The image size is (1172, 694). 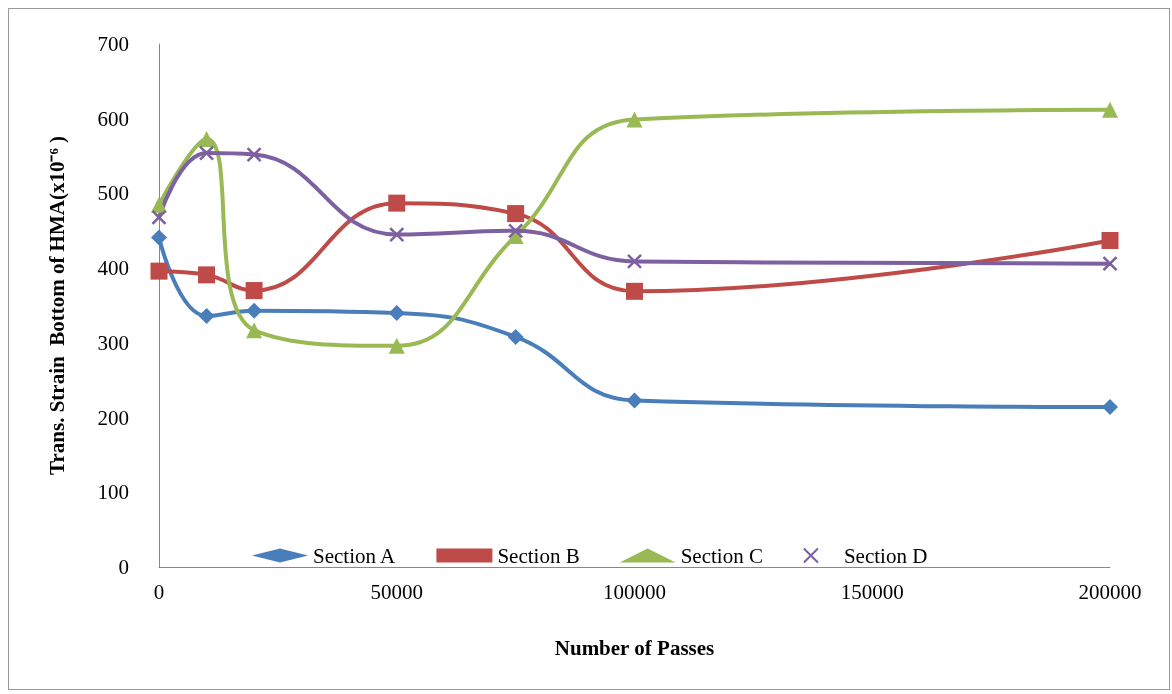 I want to click on y-tick-label: 500, so click(x=113, y=193).